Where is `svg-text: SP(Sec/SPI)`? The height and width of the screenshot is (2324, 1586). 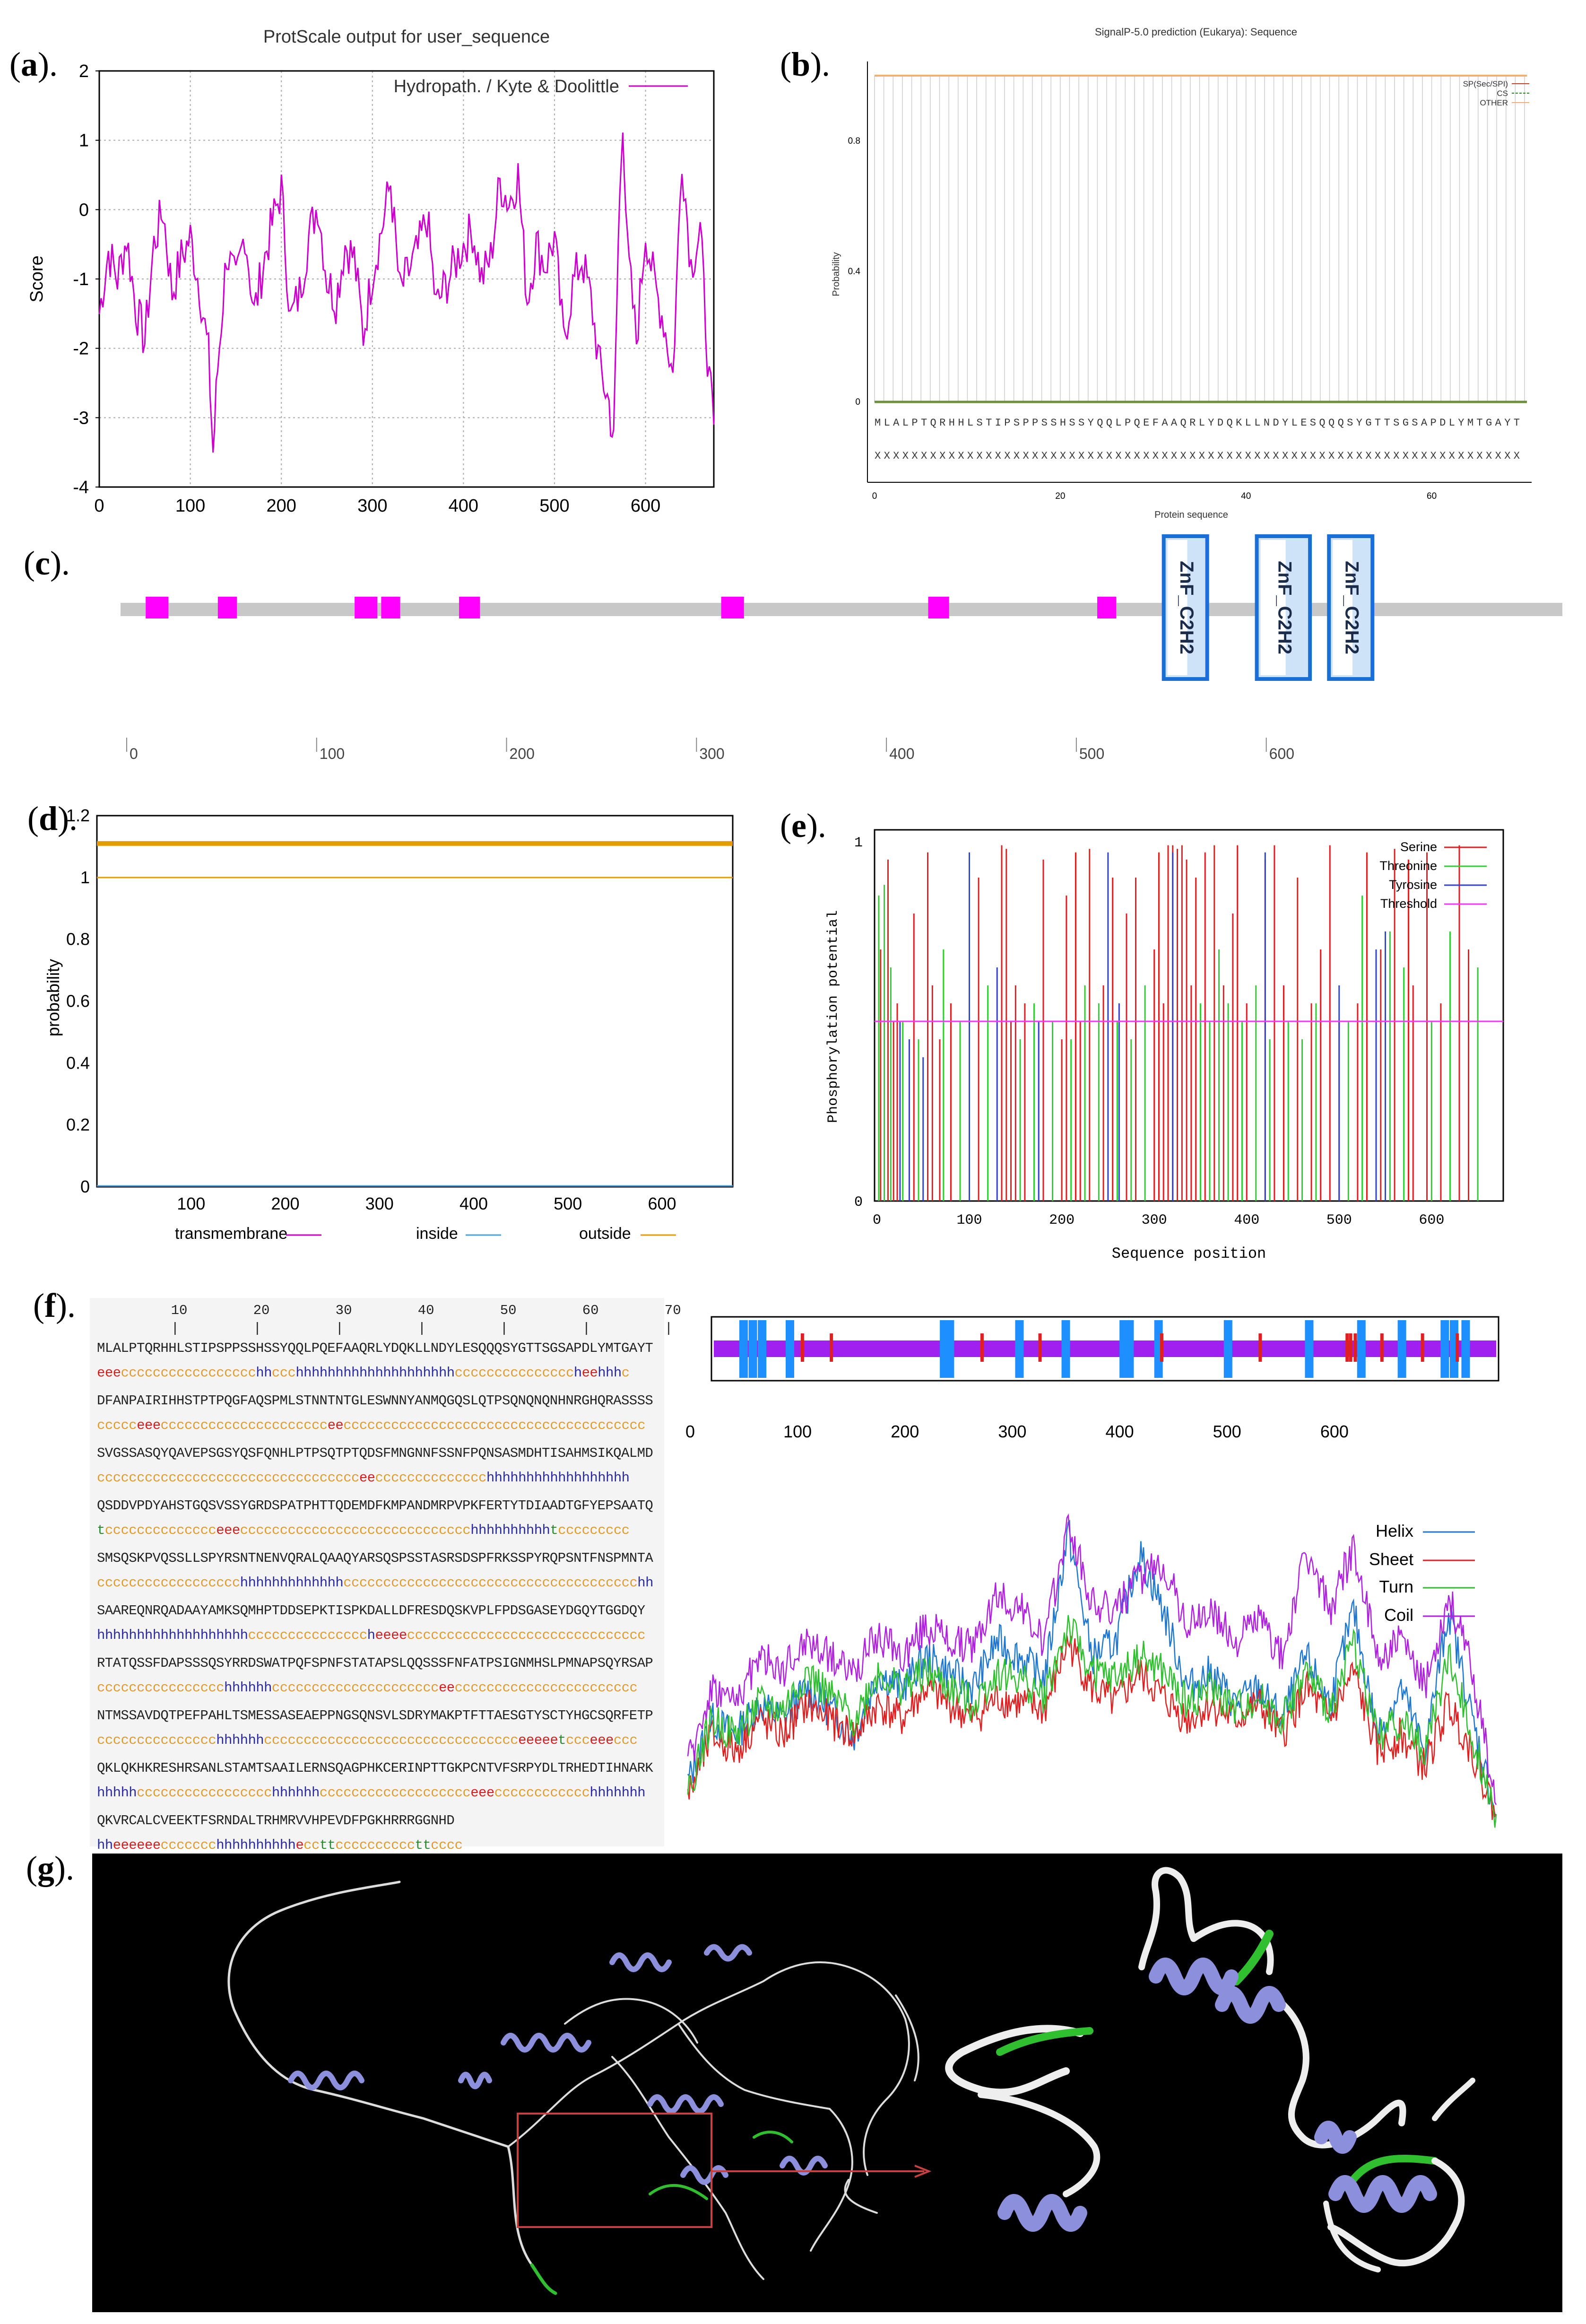
svg-text: SP(Sec/SPI) is located at coordinates (1485, 83).